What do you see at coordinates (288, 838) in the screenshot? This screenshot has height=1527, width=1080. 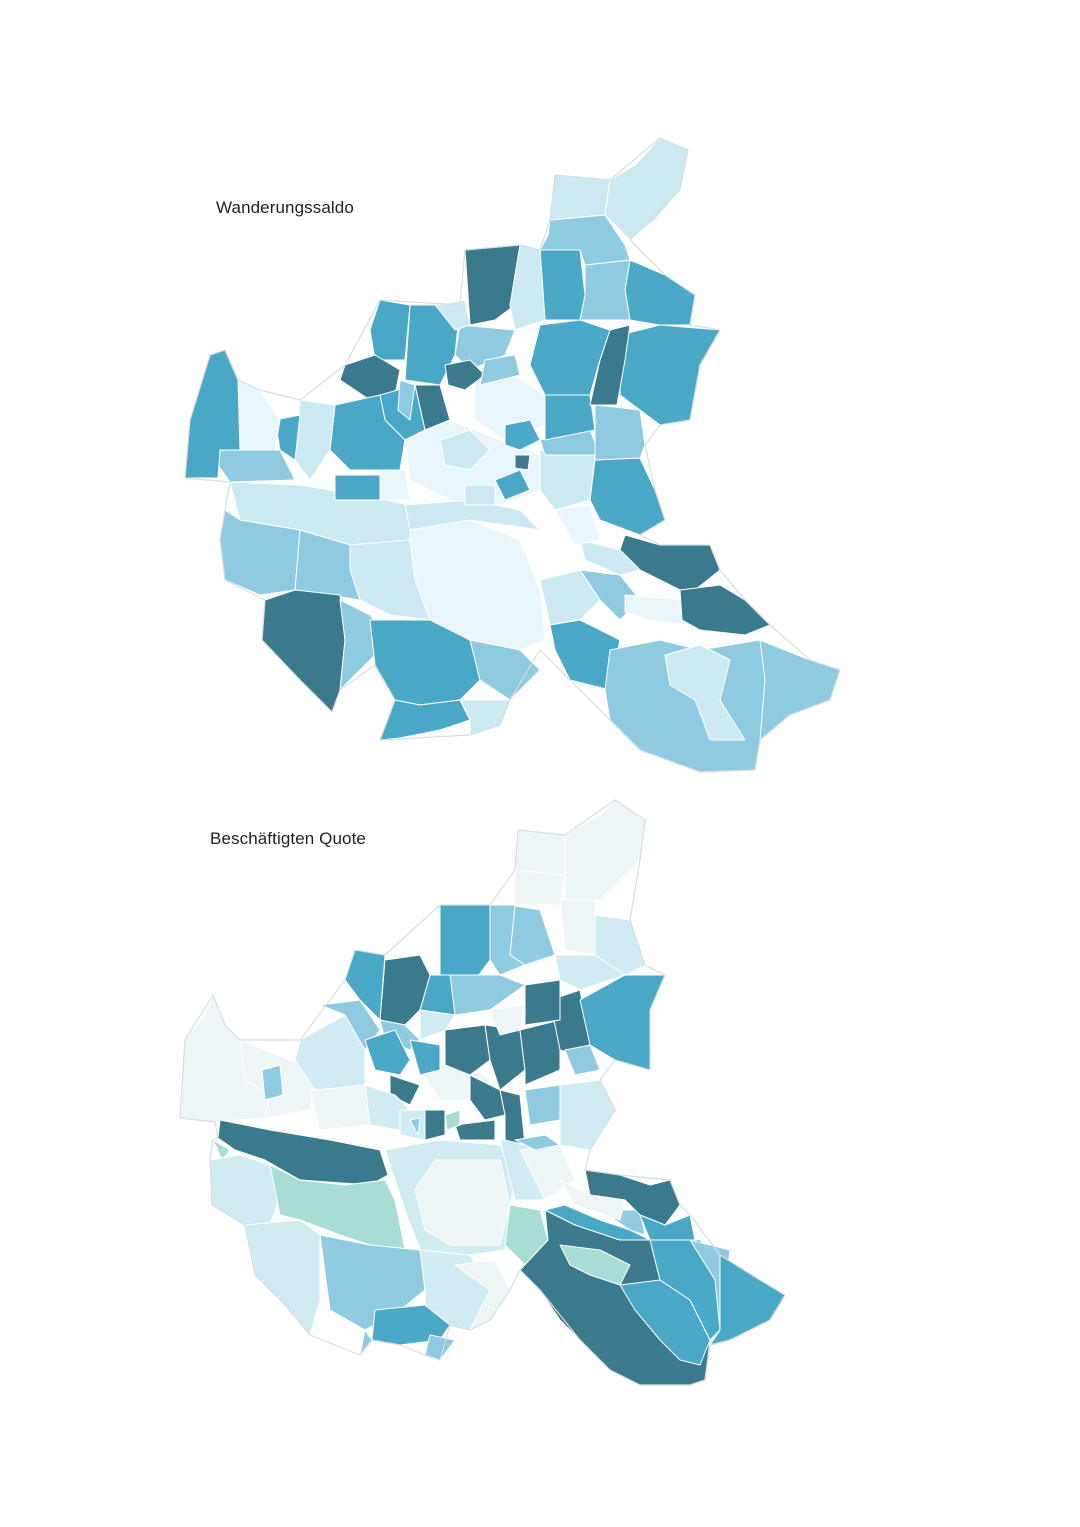 I see `map-title-beschaeftigten-quote: Beschäftigten Quote` at bounding box center [288, 838].